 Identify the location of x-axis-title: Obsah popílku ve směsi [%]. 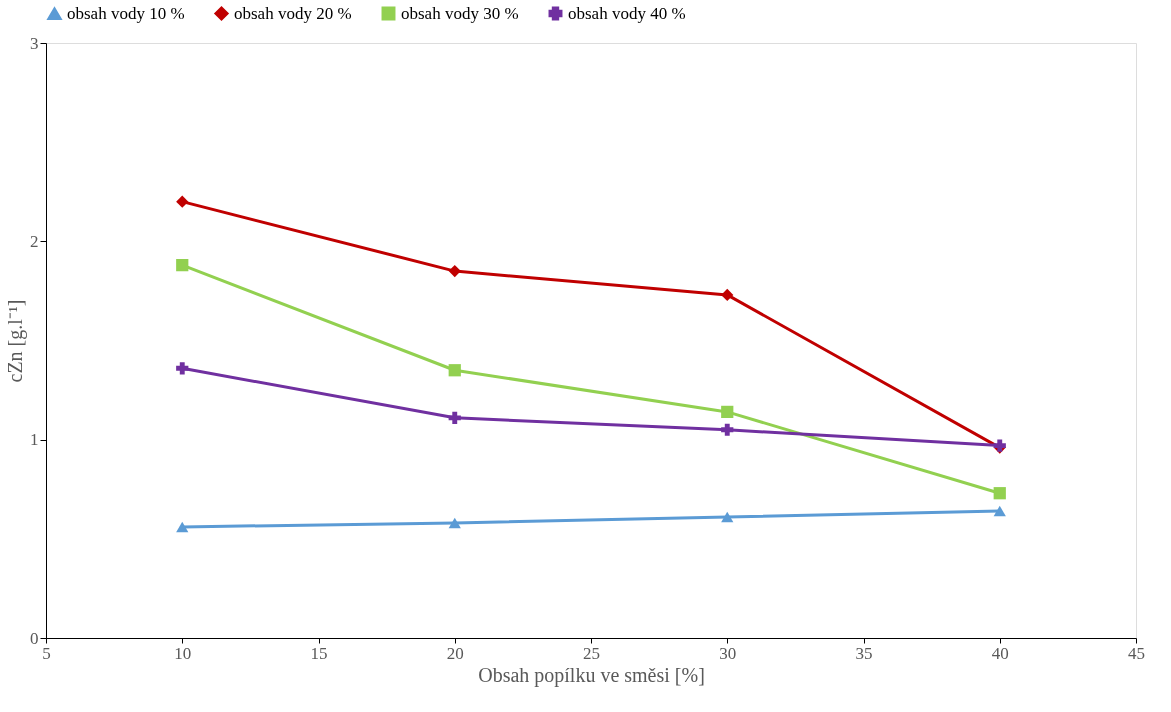
(591, 675).